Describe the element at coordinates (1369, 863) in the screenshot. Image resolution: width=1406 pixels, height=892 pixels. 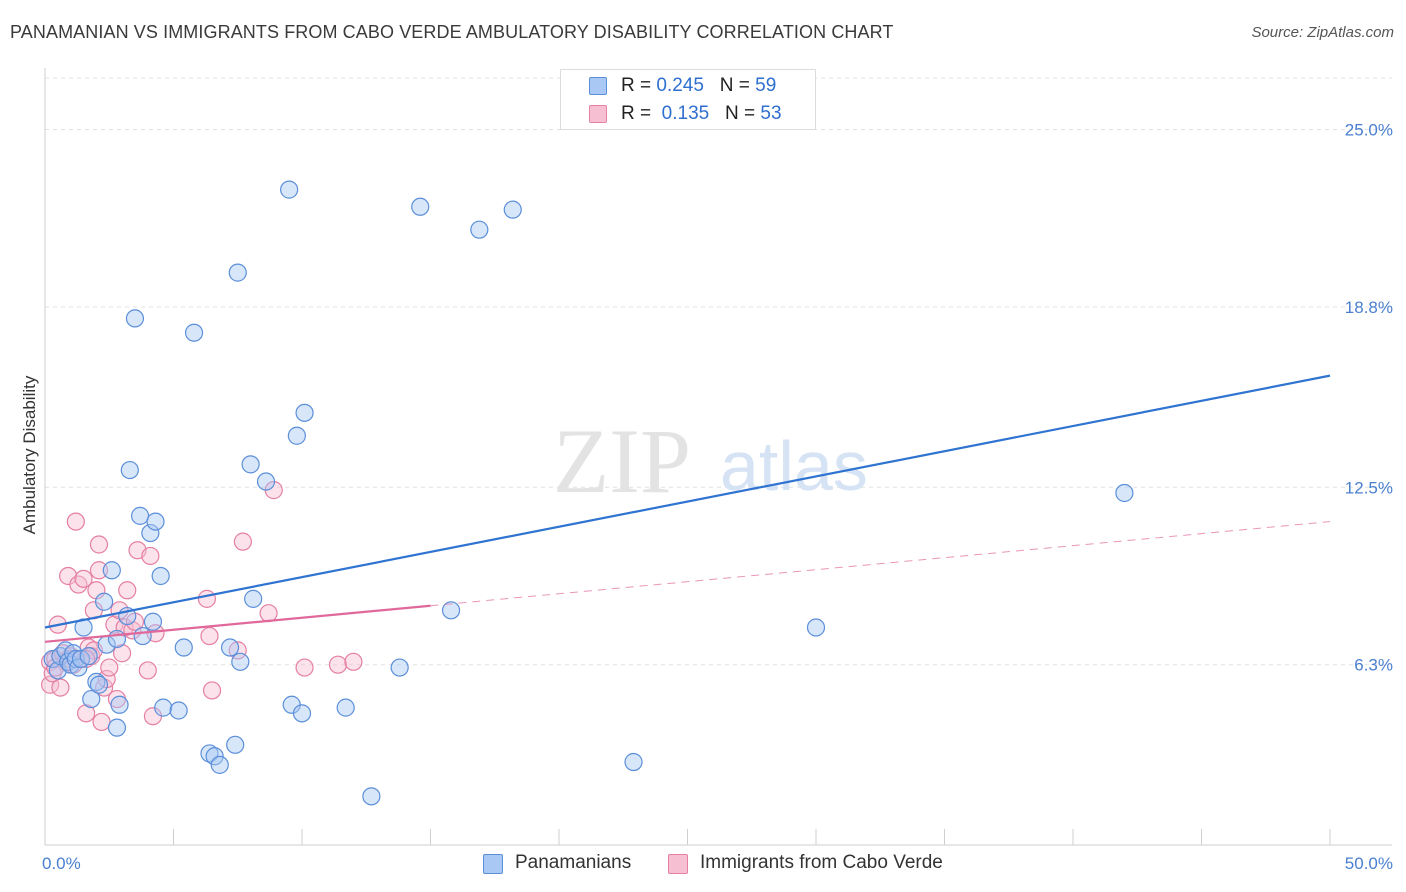
I see `x-tick-label-max: 50.0%` at that location.